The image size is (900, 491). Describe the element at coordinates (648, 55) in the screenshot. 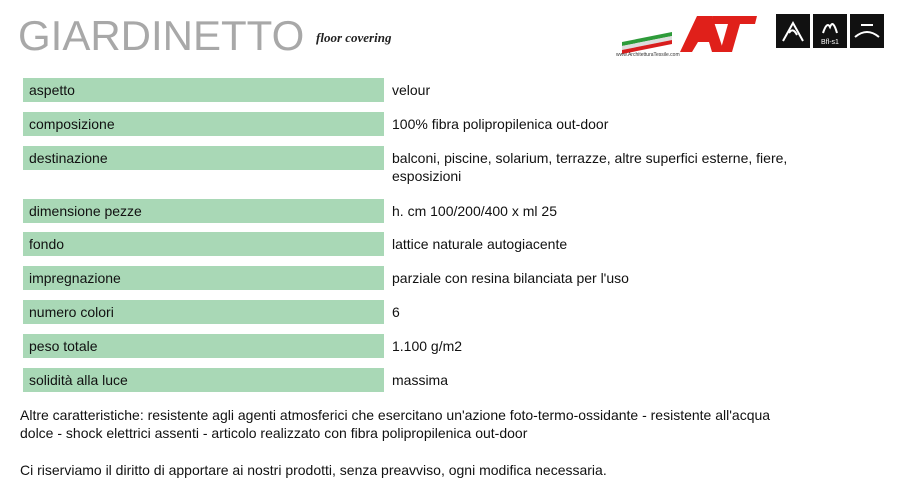

I see `logo-url: www.ArchitetturaTessile.com` at that location.